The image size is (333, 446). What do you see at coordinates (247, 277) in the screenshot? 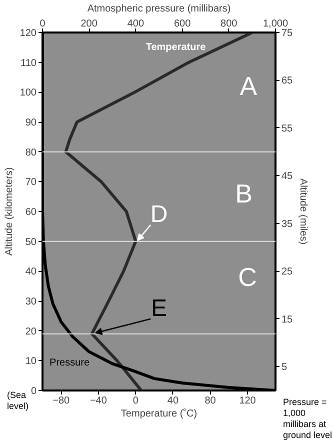
I see `annotation: C` at bounding box center [247, 277].